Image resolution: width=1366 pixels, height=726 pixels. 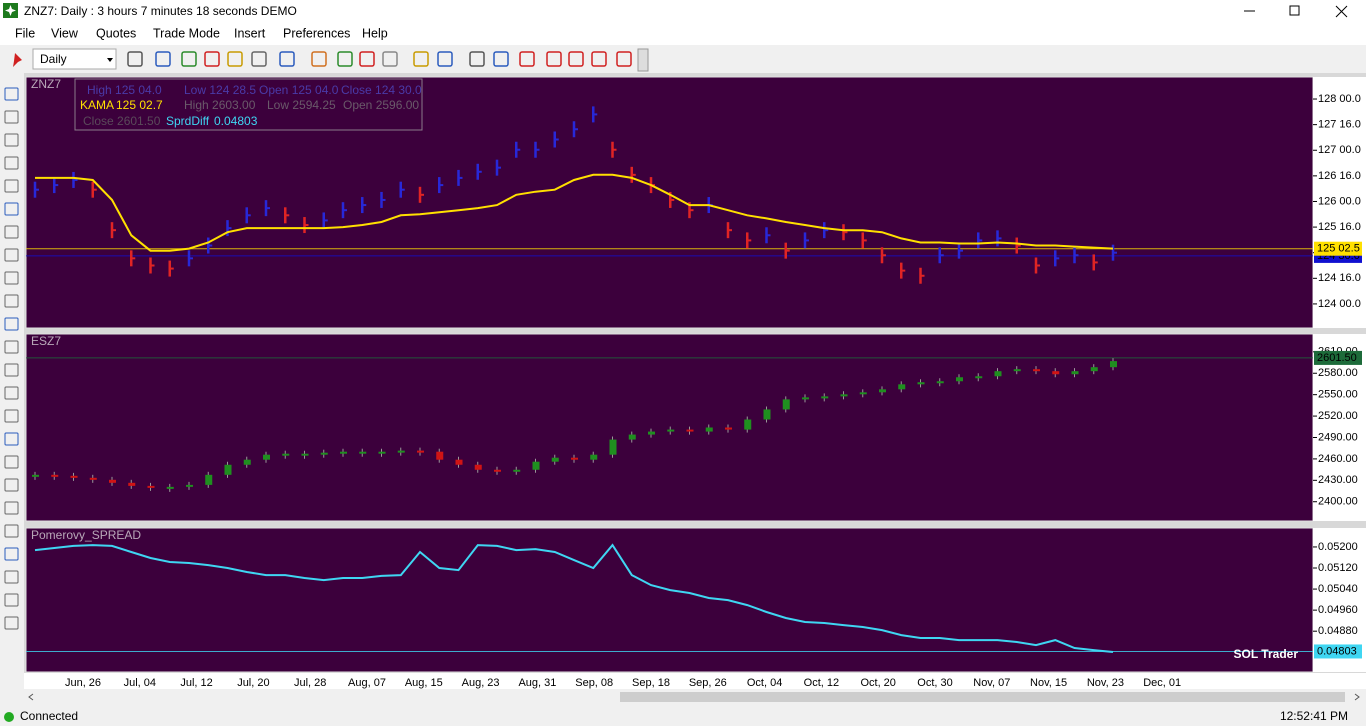 I want to click on menu-item: View, so click(x=65, y=33).